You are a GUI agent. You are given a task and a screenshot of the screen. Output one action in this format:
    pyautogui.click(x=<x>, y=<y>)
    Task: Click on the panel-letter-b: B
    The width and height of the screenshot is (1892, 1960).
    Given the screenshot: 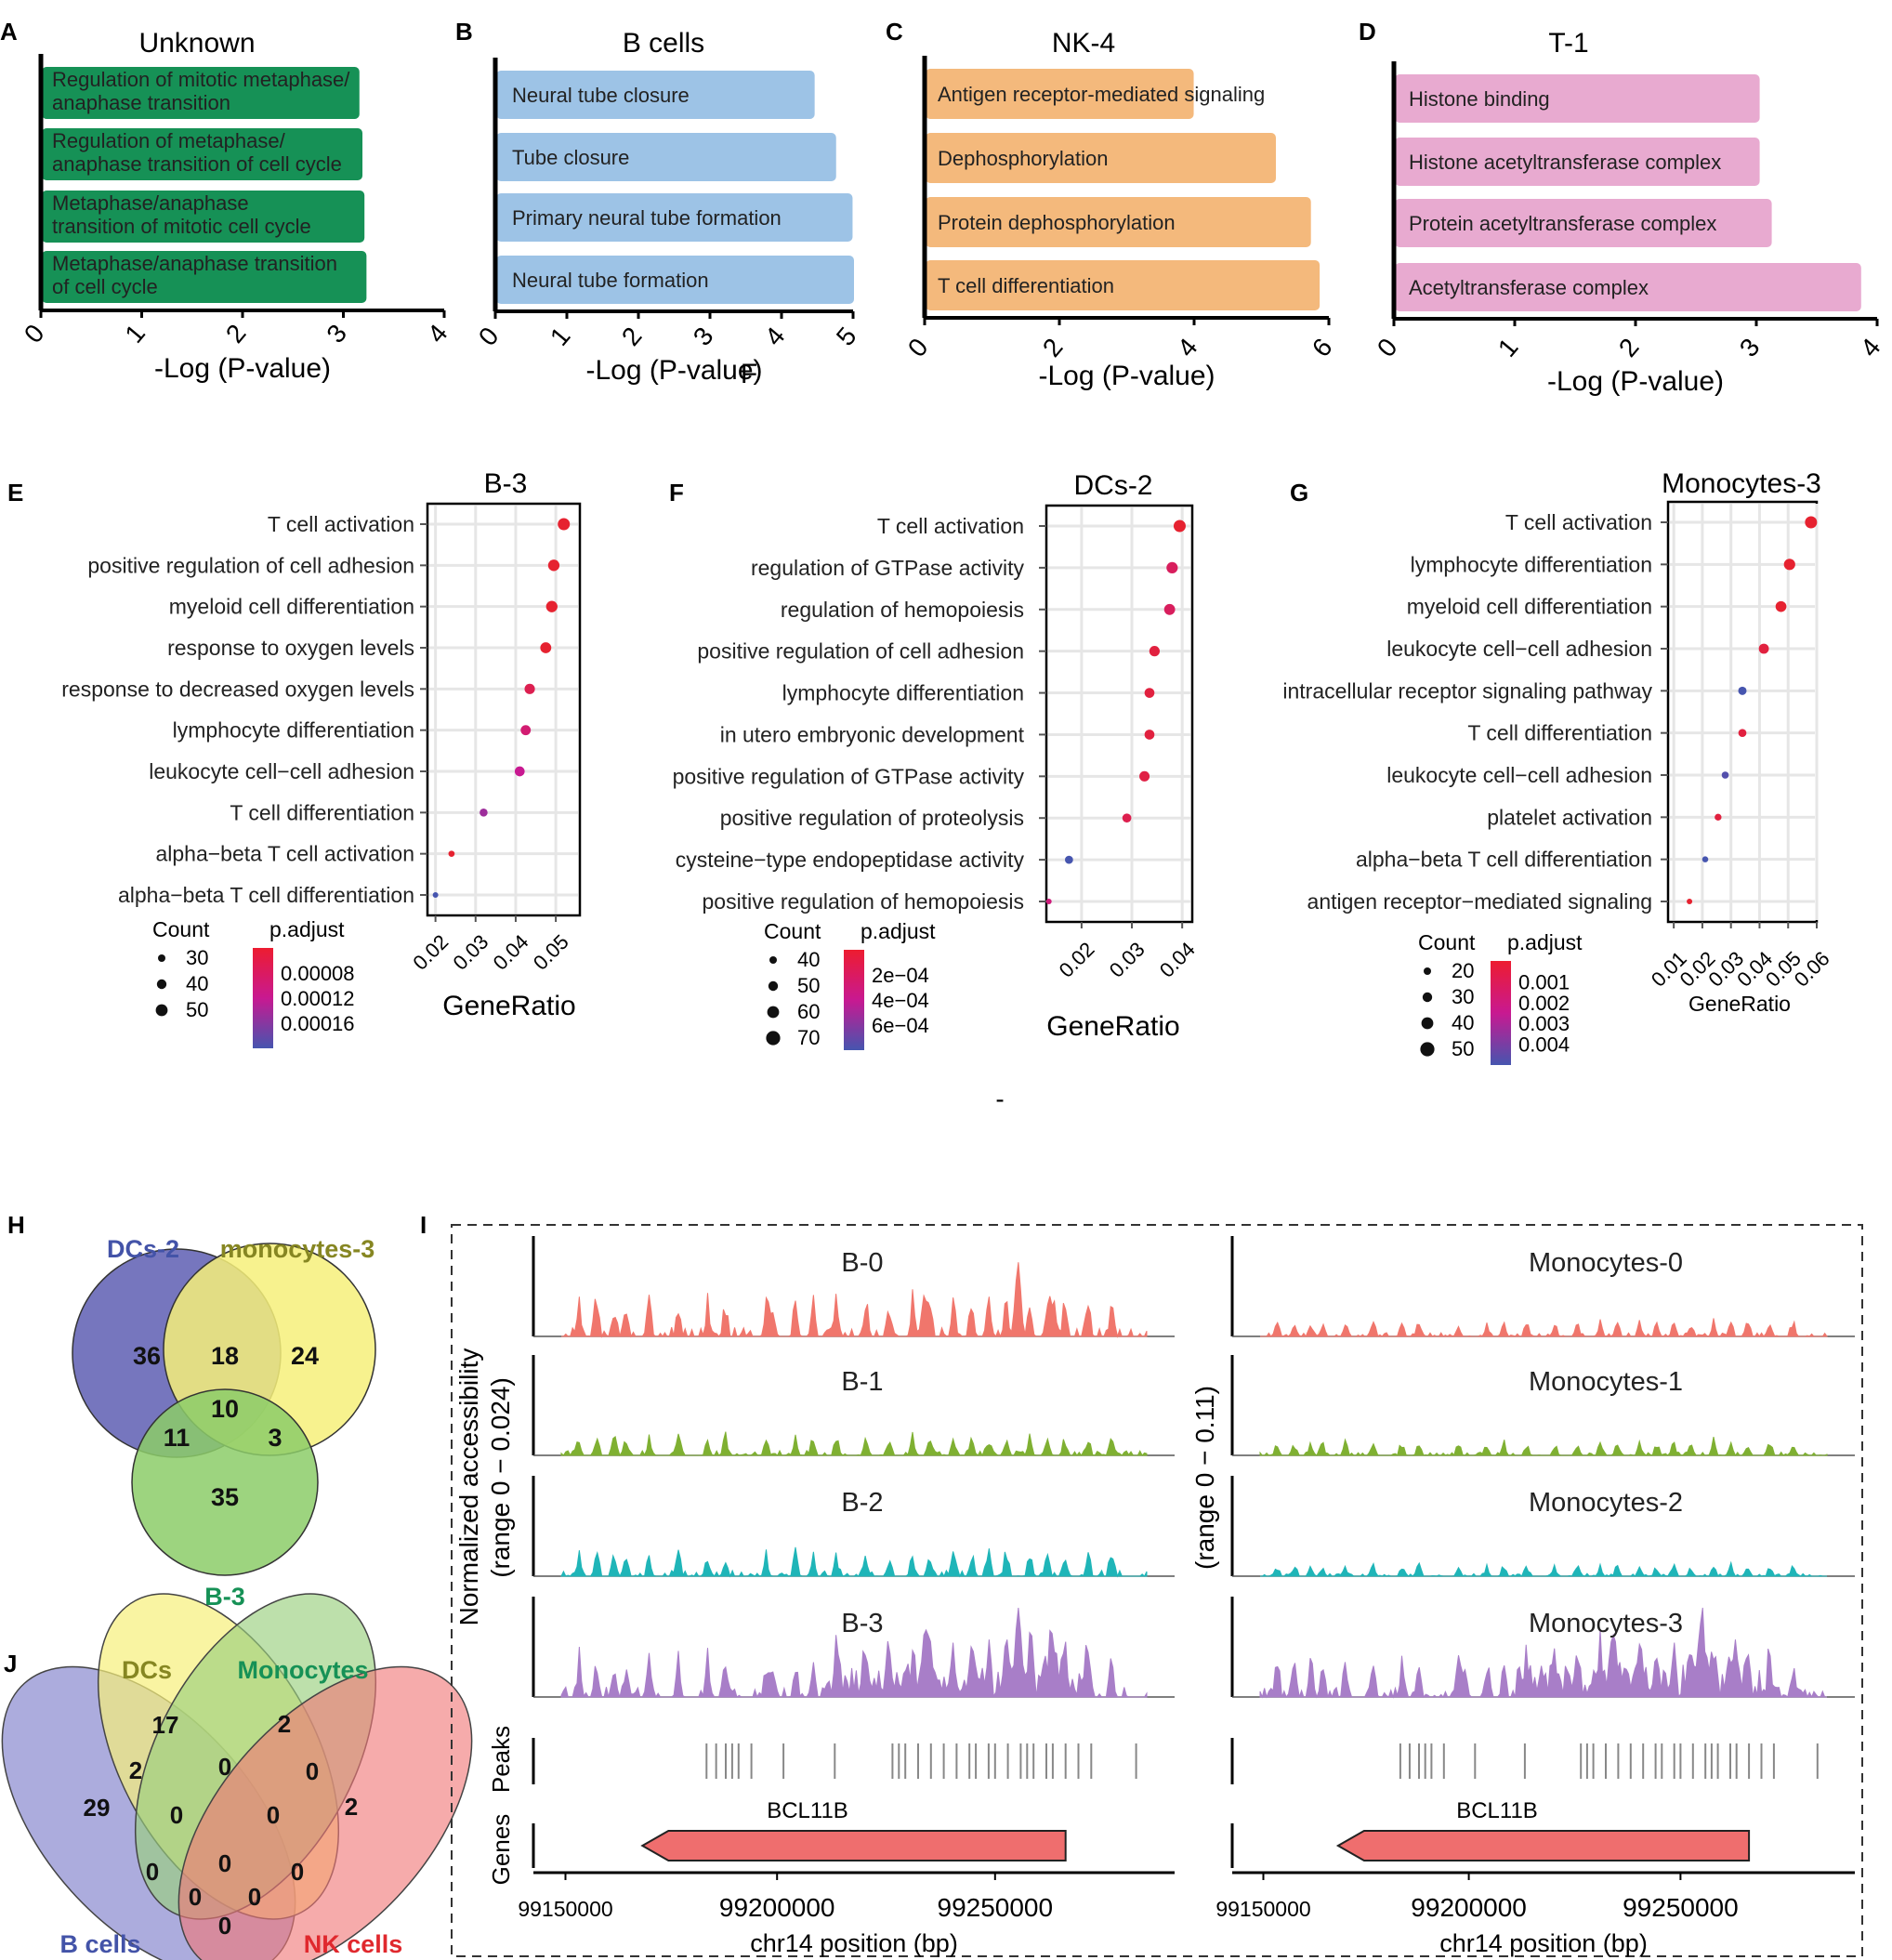 What is the action you would take?
    pyautogui.click(x=464, y=32)
    